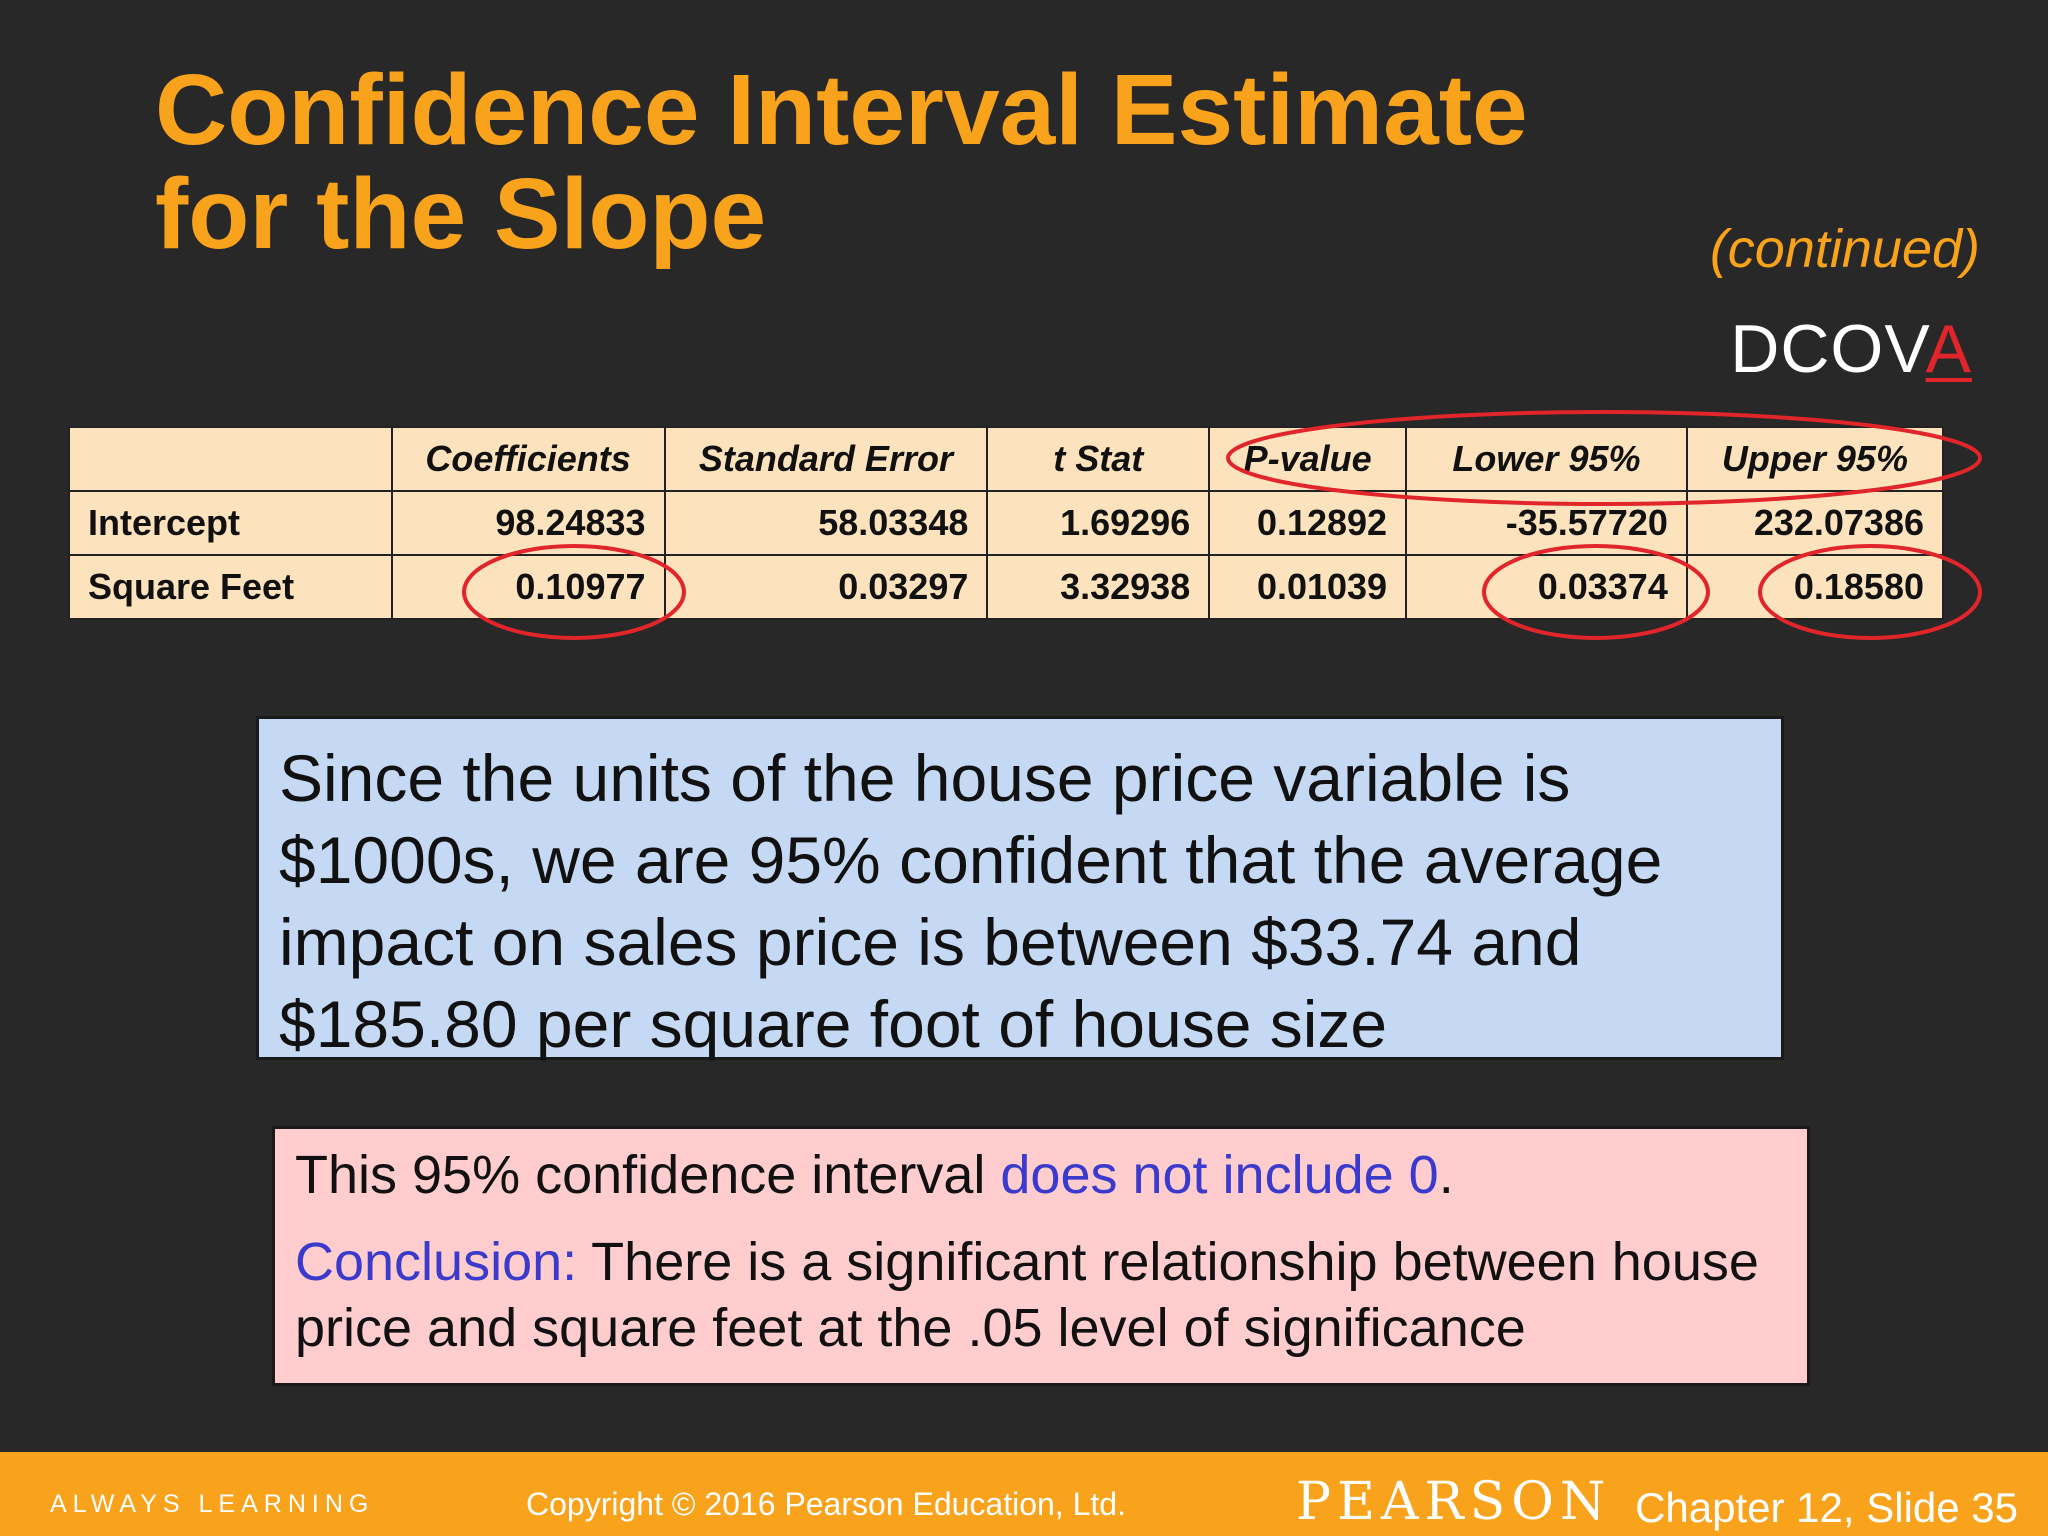  What do you see at coordinates (826, 1504) in the screenshot?
I see `footer-copyright: Copyright © 2016 Pearson Education, Ltd.` at bounding box center [826, 1504].